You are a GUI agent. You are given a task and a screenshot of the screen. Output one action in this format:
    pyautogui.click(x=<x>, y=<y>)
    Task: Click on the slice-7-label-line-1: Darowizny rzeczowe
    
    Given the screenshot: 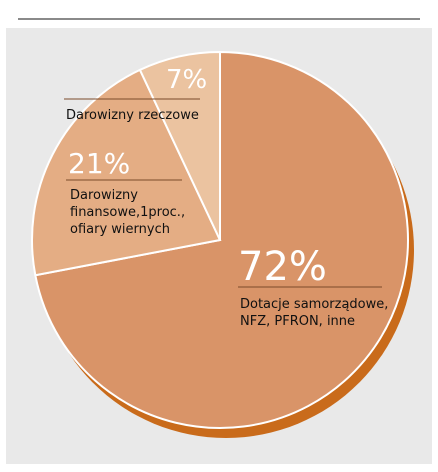 What is the action you would take?
    pyautogui.click(x=132, y=115)
    